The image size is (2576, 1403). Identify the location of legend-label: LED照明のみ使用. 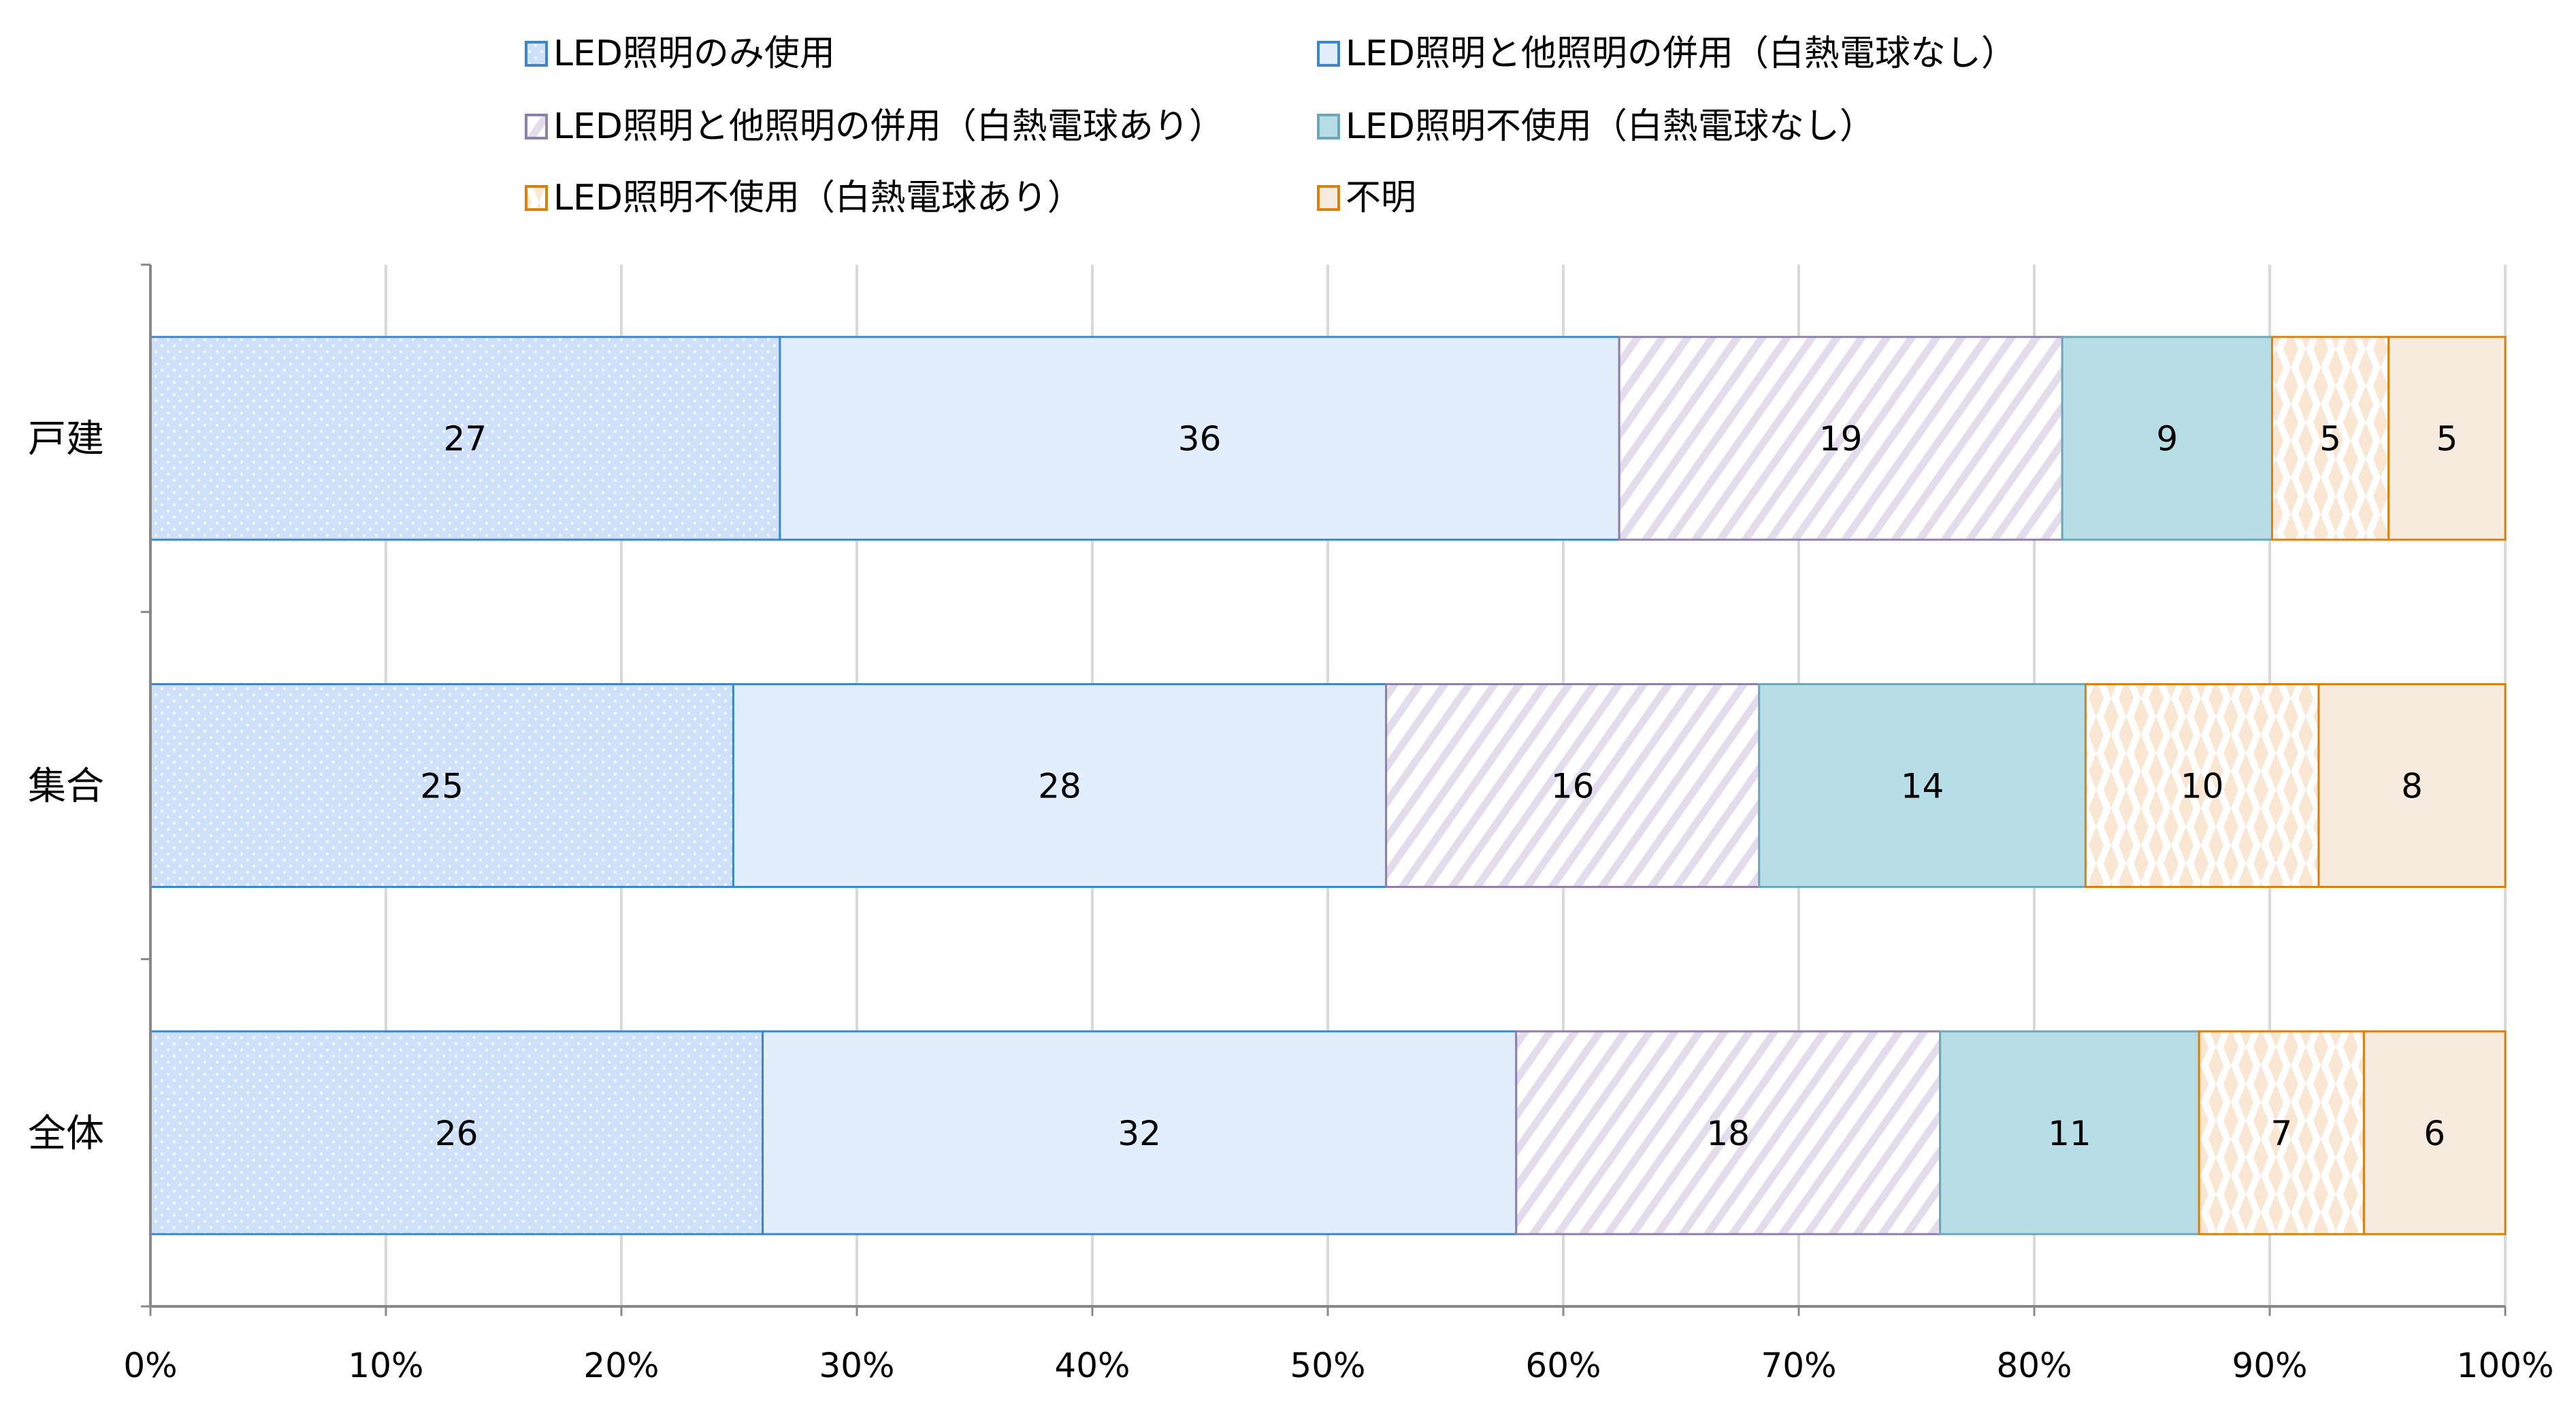
(694, 53).